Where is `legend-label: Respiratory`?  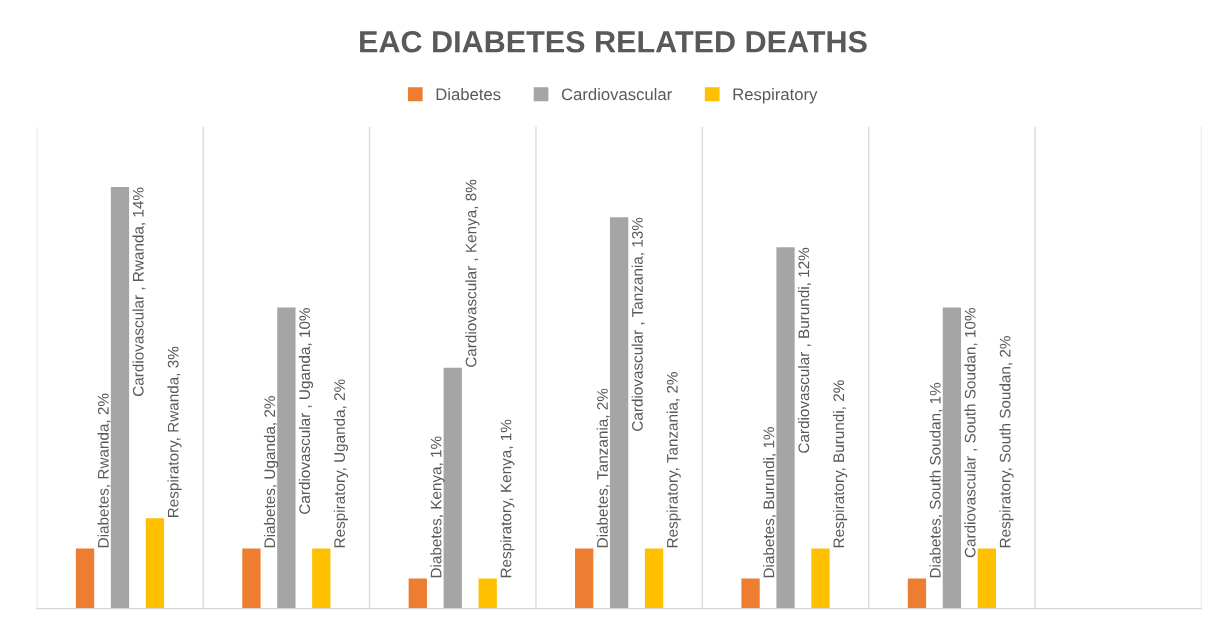
legend-label: Respiratory is located at coordinates (775, 96).